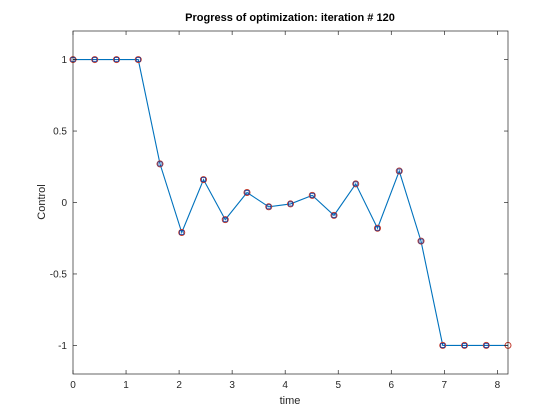 This screenshot has height=420, width=560. Describe the element at coordinates (285, 385) in the screenshot. I see `x-tick-label: 4` at that location.